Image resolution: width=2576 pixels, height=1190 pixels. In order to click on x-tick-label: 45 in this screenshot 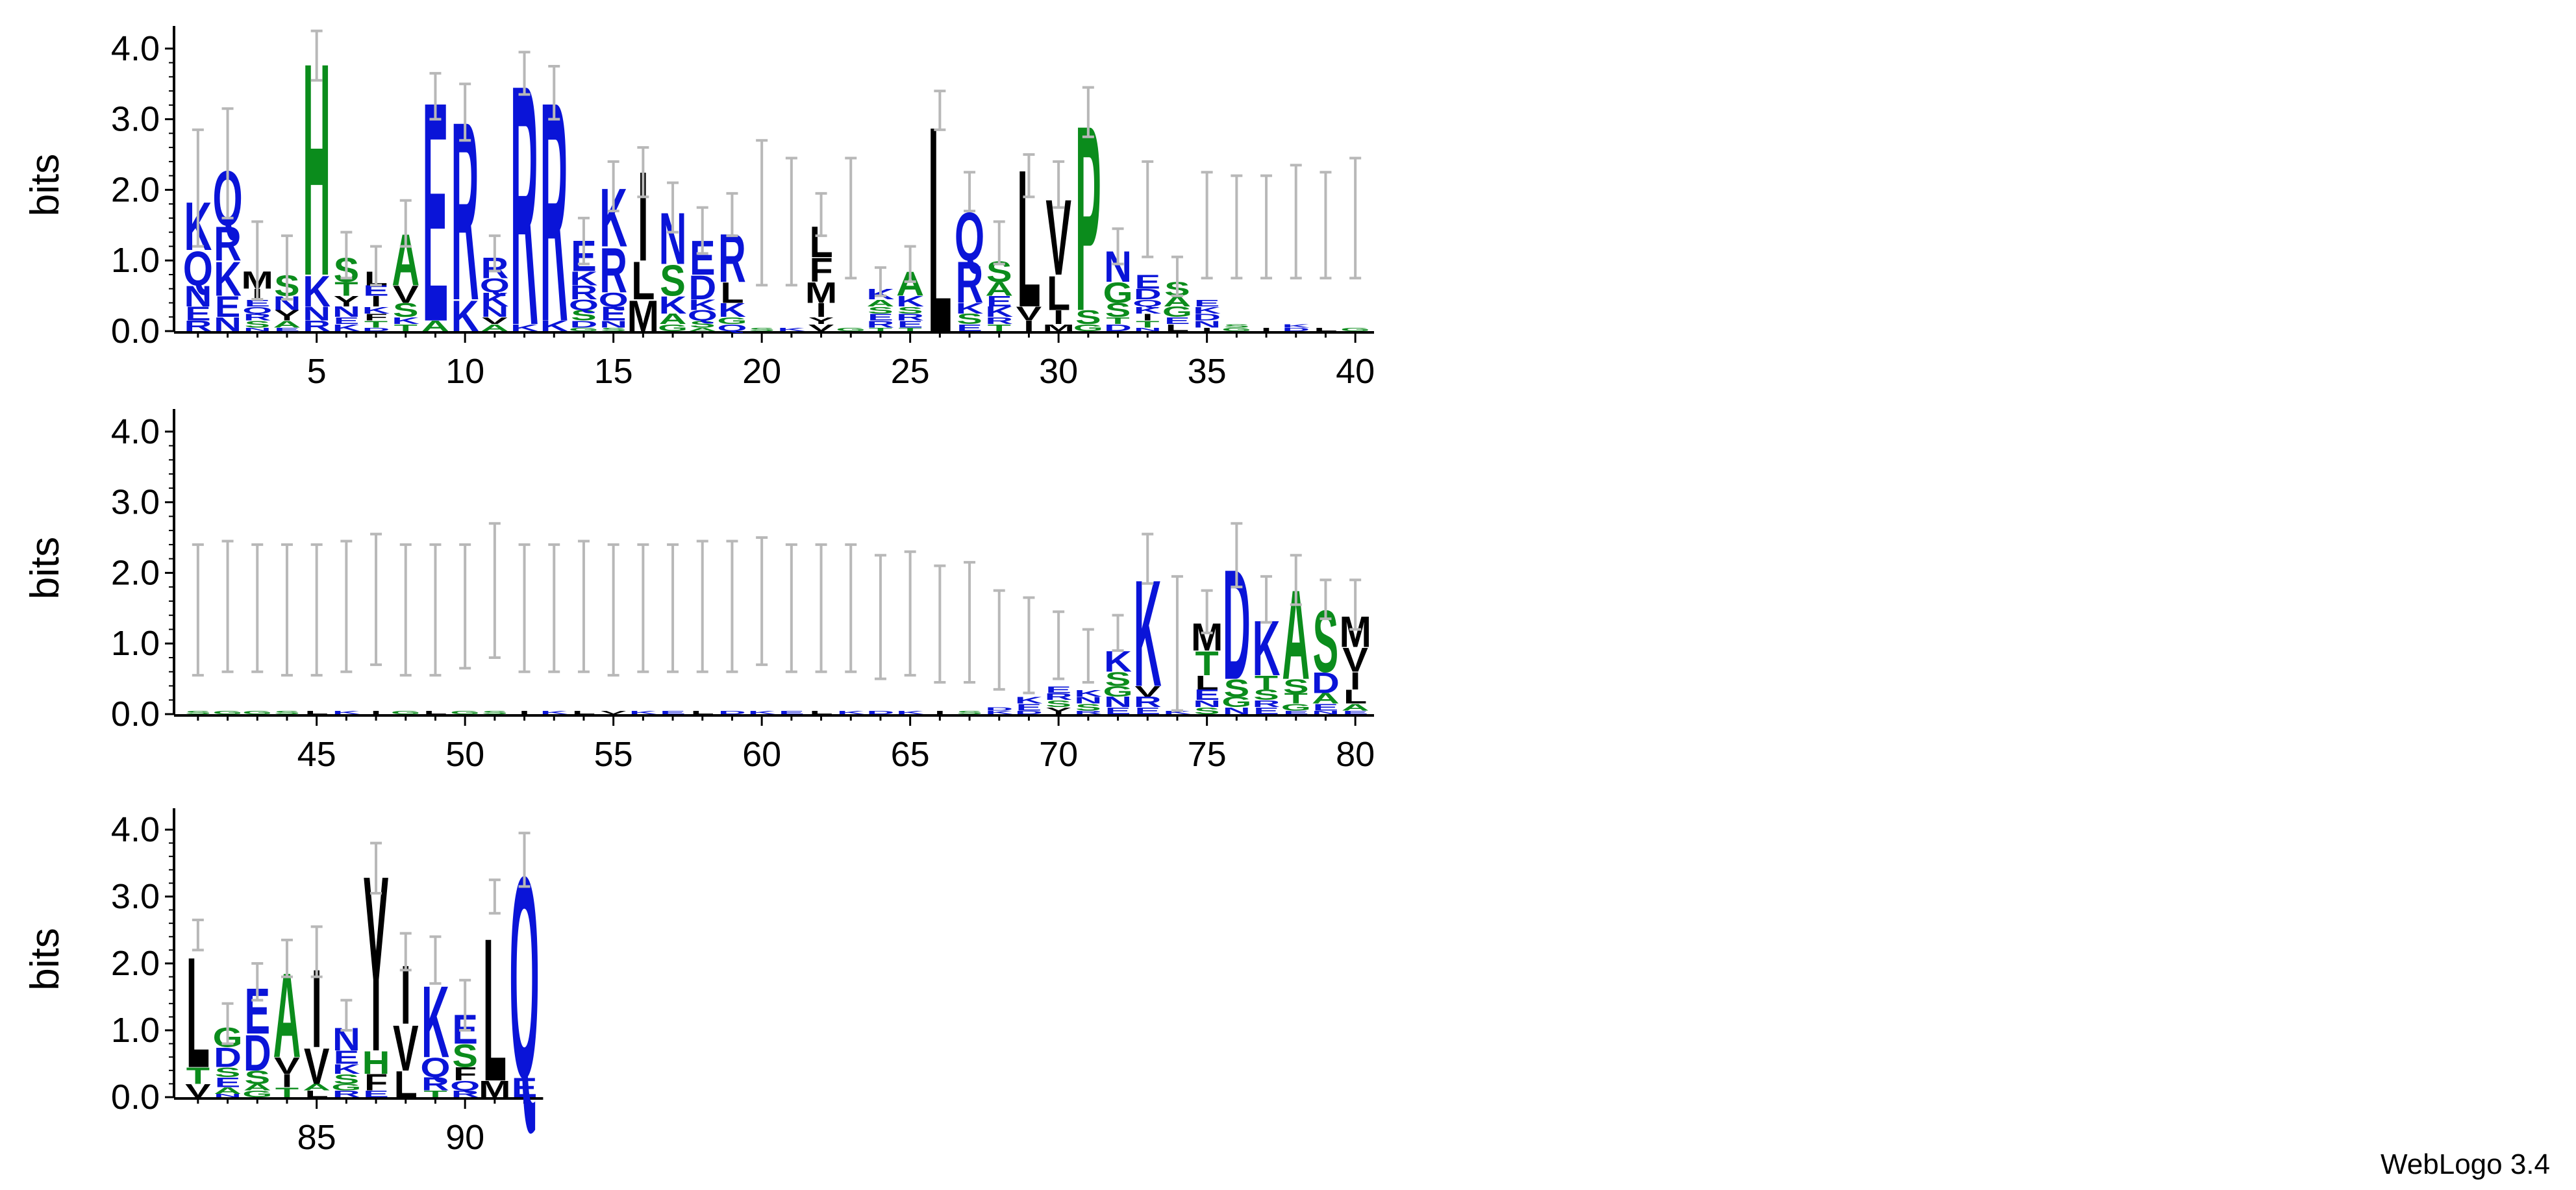, I will do `click(316, 754)`.